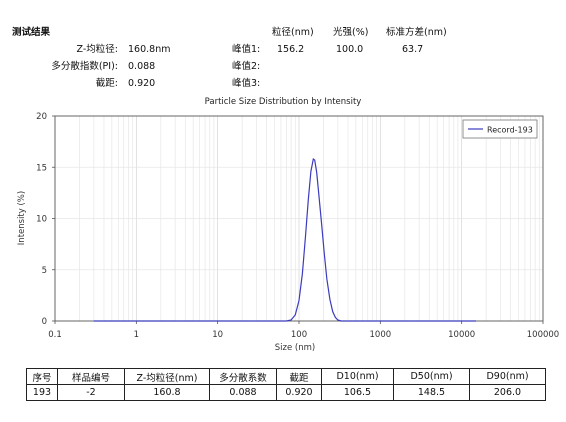 The height and width of the screenshot is (422, 566). Describe the element at coordinates (84, 66) in the screenshot. I see `pdi-label: 多分散指数(PI):` at that location.